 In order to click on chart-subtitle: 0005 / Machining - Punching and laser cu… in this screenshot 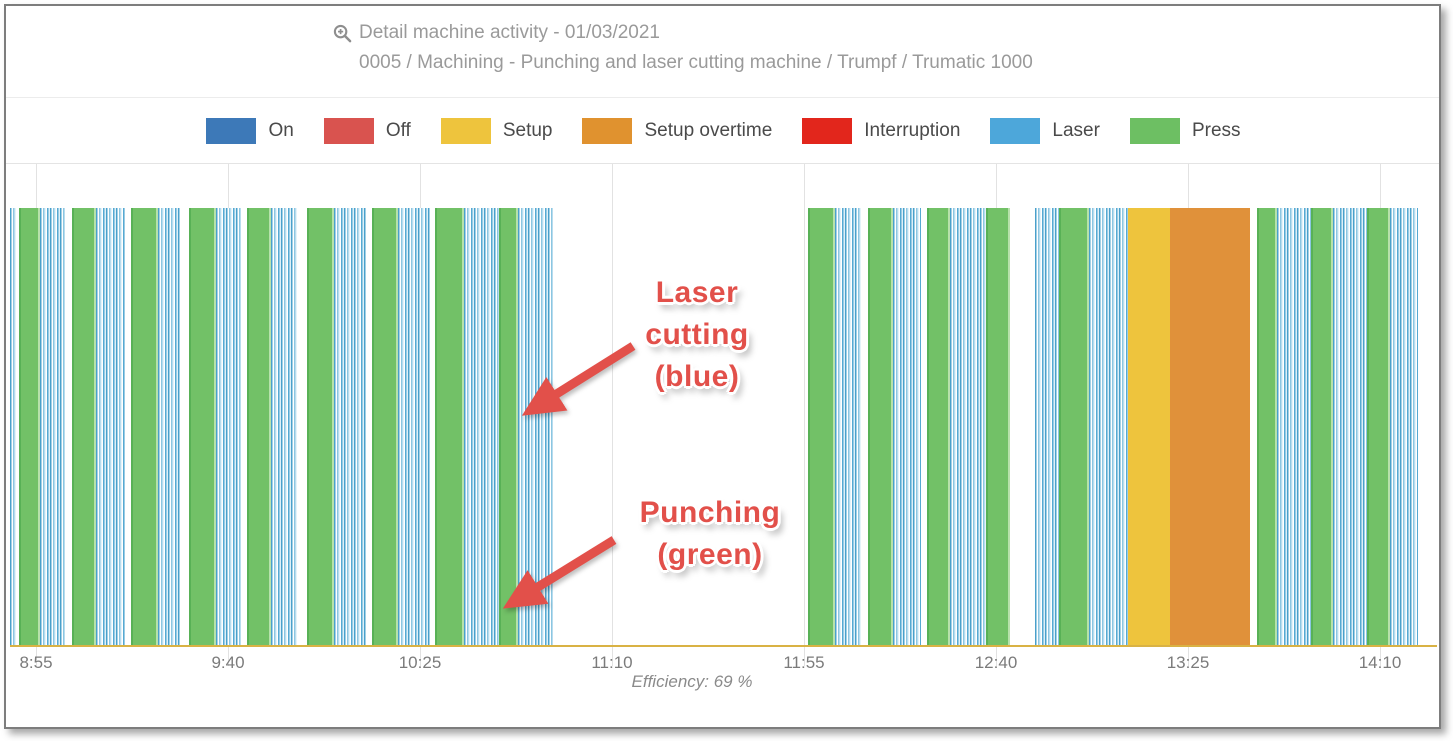, I will do `click(696, 62)`.